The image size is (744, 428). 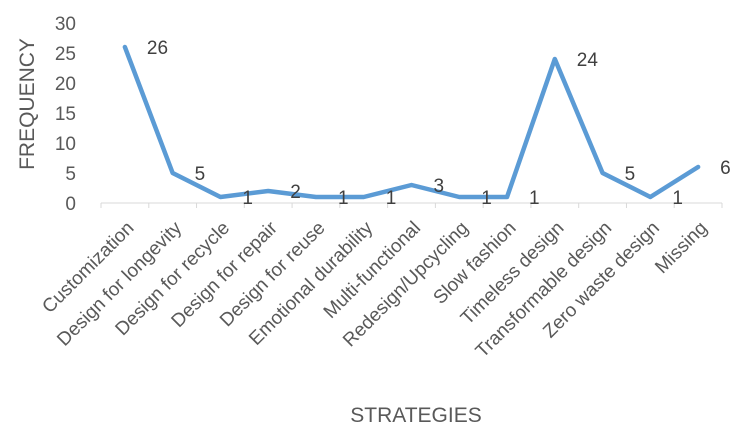 I want to click on y-tick-label: 0, so click(x=70, y=204).